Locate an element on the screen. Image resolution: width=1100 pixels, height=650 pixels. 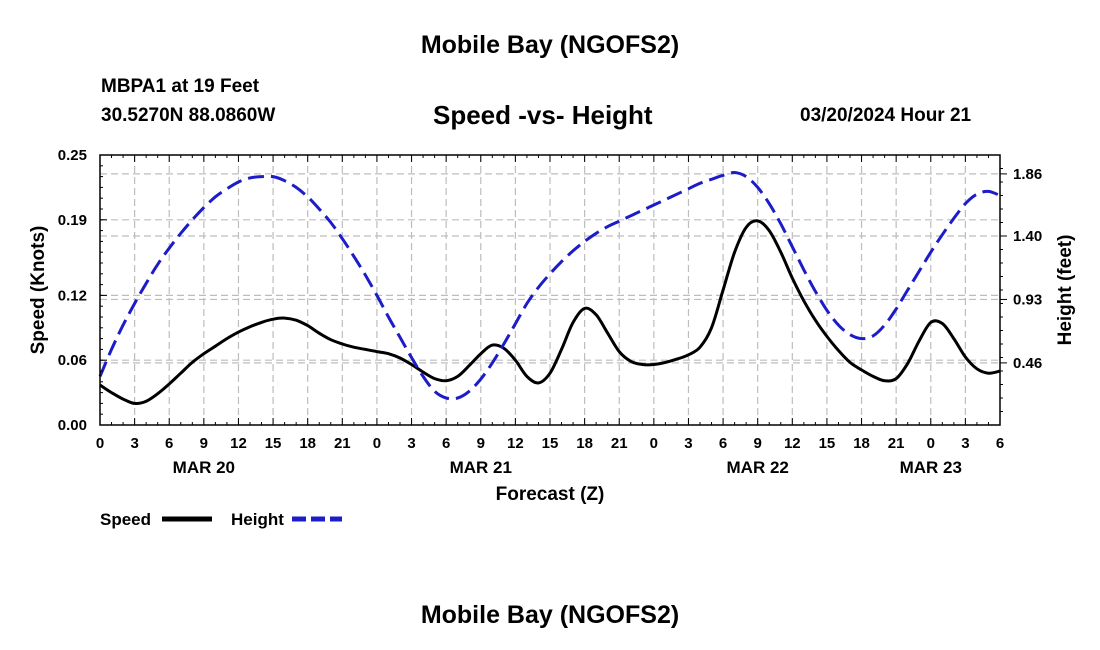
legend-speed-label: Speed is located at coordinates (125, 519).